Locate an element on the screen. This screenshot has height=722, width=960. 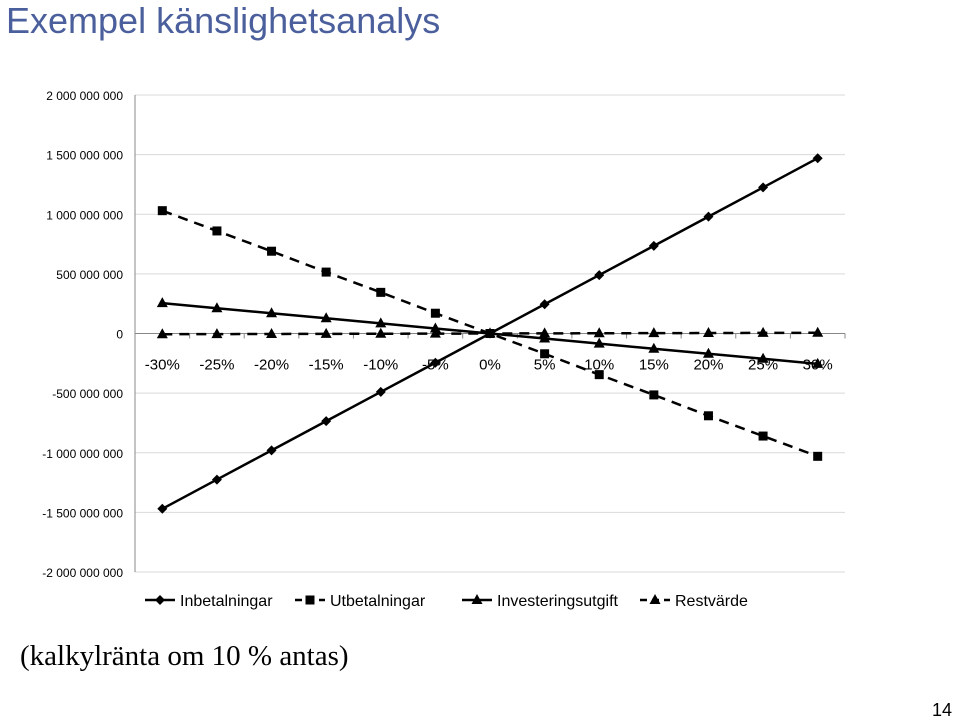
y-tick-label: 500 000 000 is located at coordinates (89, 275).